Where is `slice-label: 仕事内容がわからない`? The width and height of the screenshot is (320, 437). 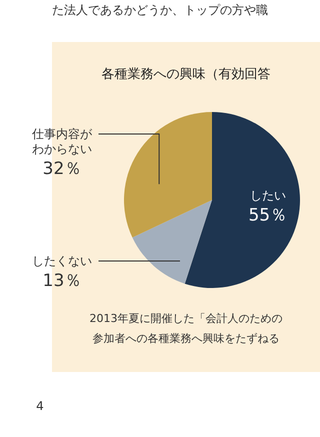 slice-label: 仕事内容がわからない is located at coordinates (62, 141).